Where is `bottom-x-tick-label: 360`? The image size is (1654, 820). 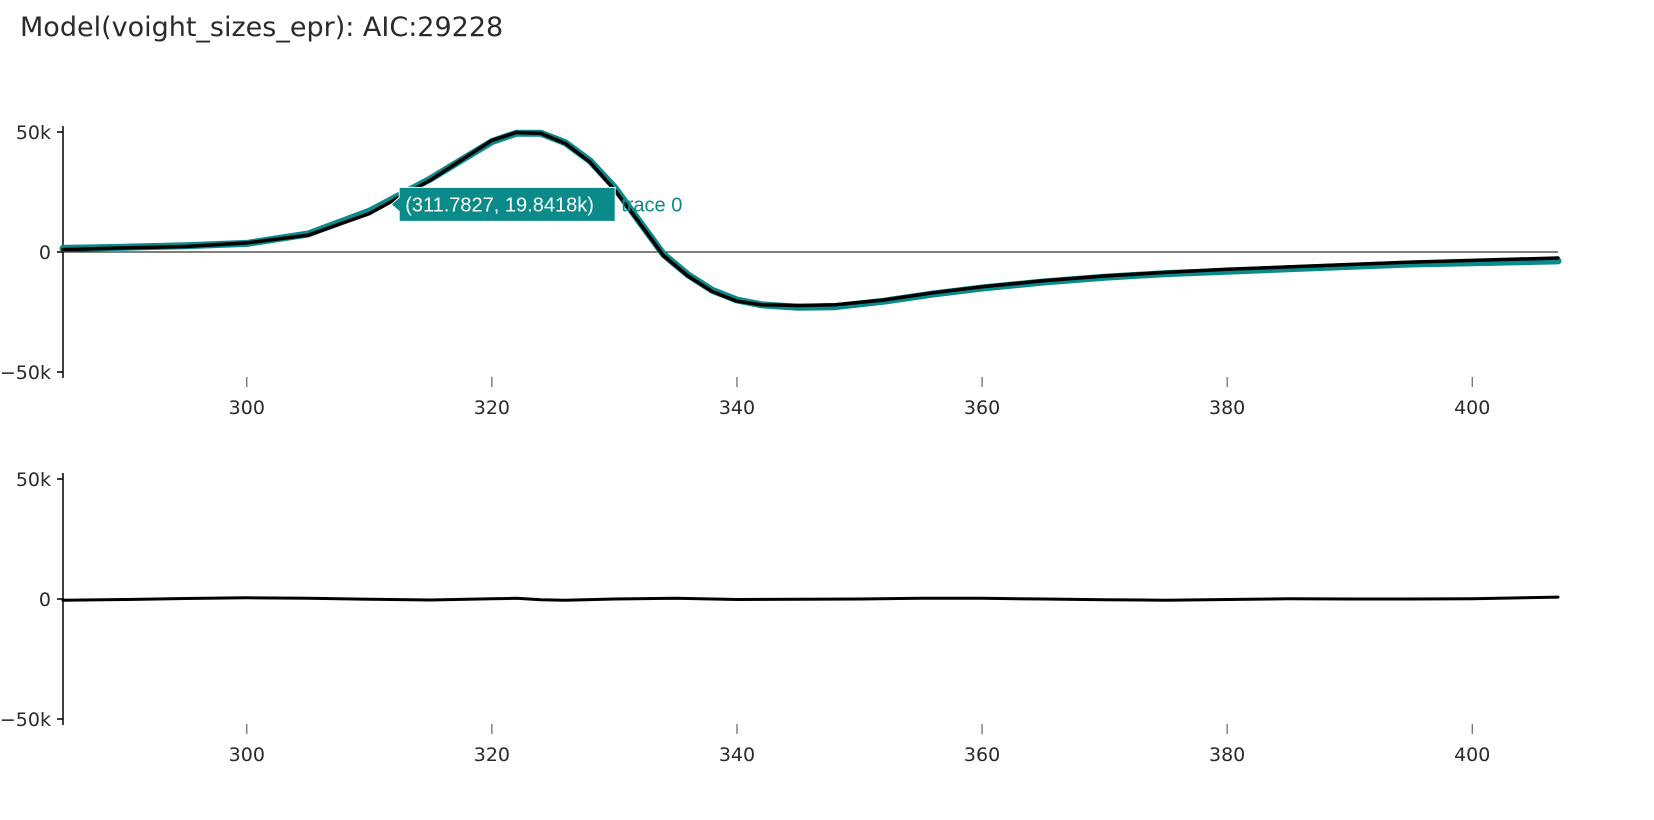 bottom-x-tick-label: 360 is located at coordinates (982, 755).